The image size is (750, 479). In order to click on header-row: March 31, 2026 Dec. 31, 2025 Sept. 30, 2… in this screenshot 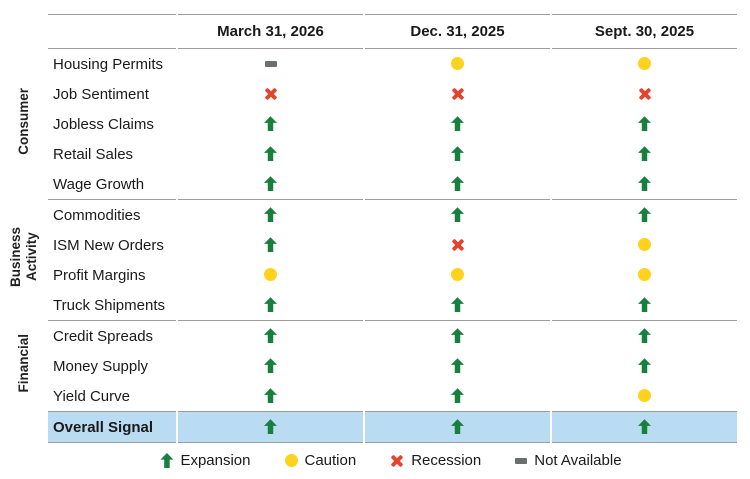, I will do `click(369, 31)`.